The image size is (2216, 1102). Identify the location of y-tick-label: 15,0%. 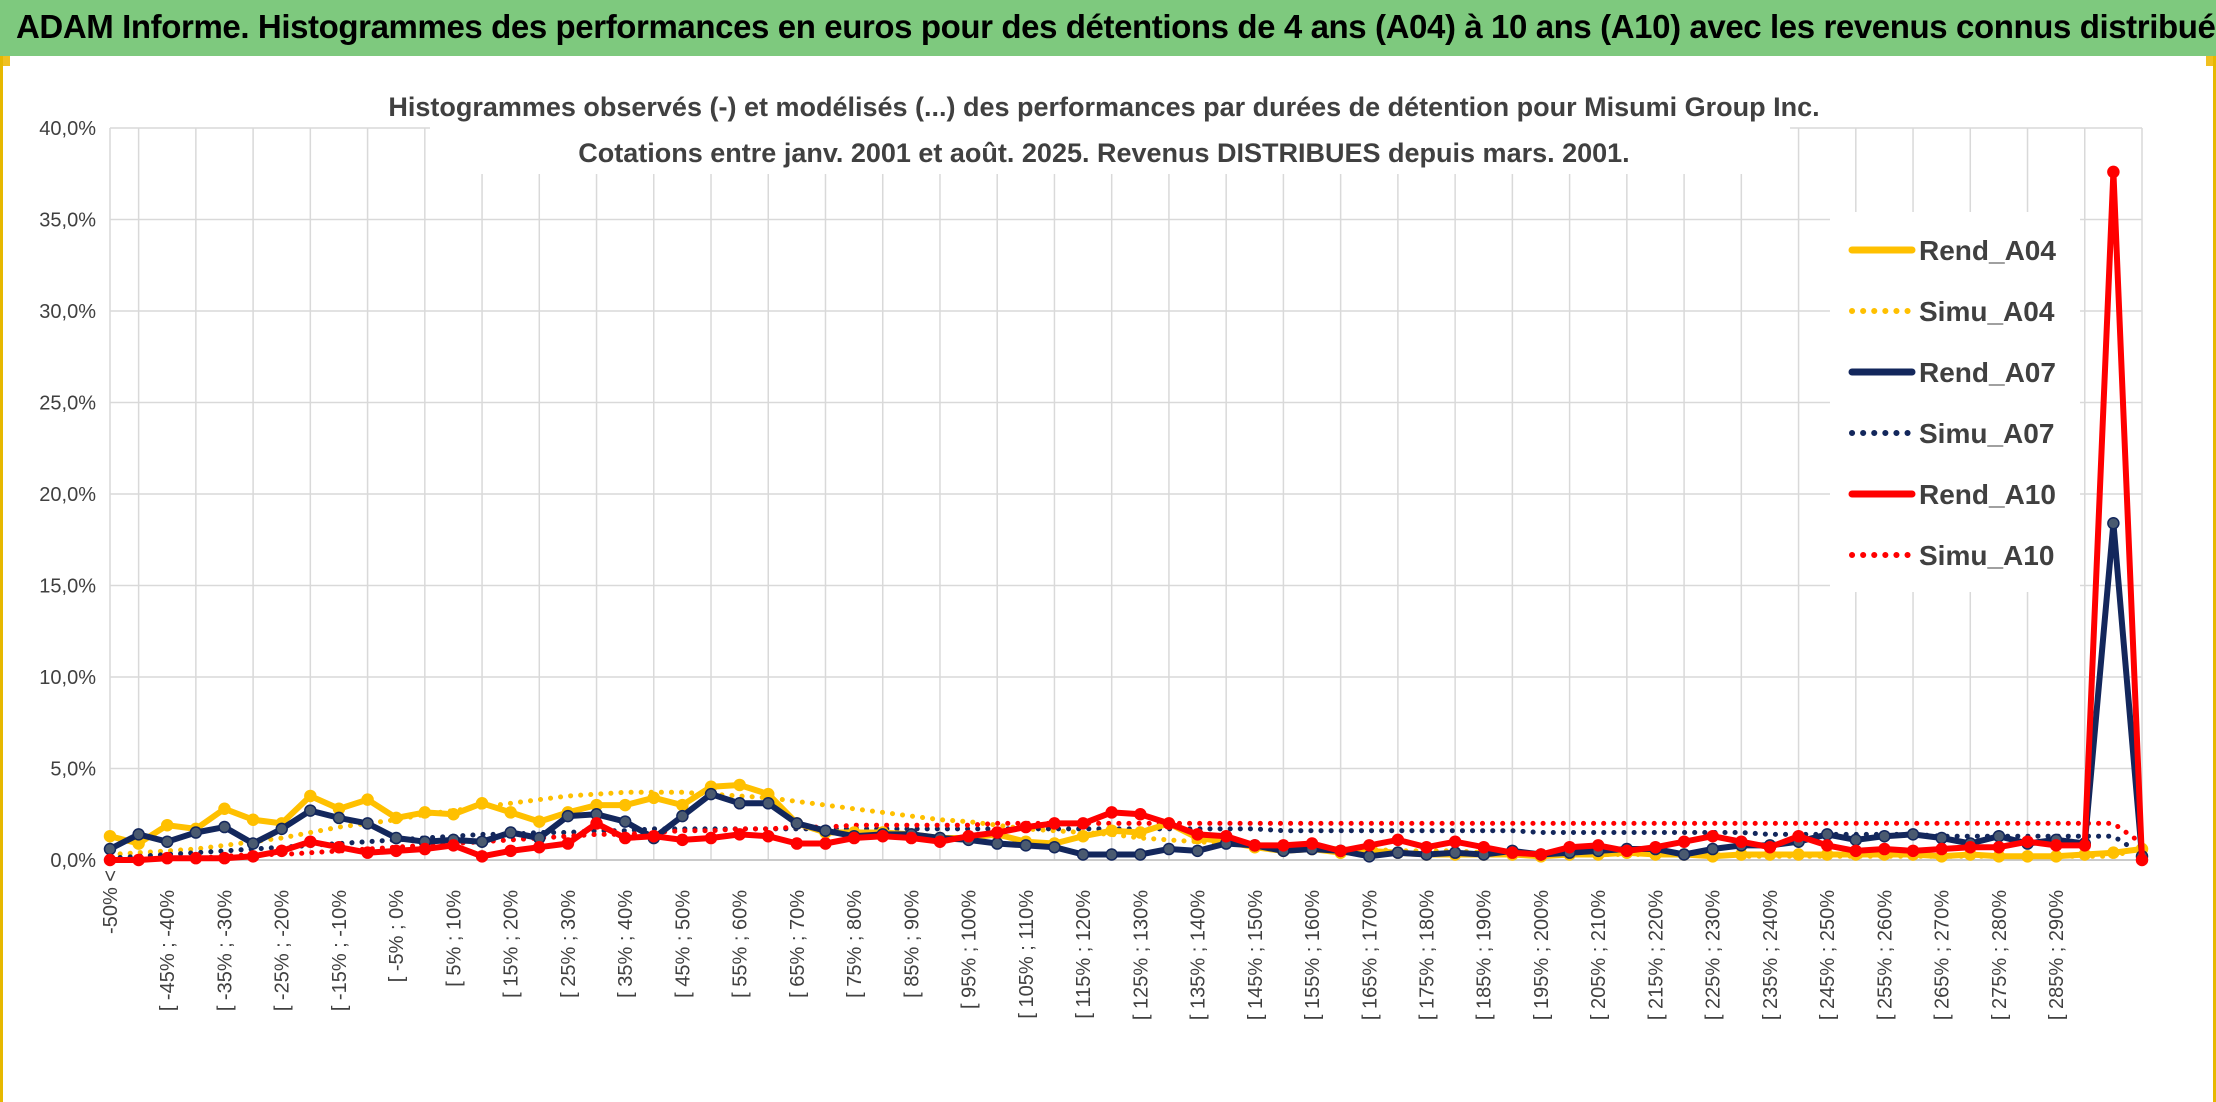
(67, 587).